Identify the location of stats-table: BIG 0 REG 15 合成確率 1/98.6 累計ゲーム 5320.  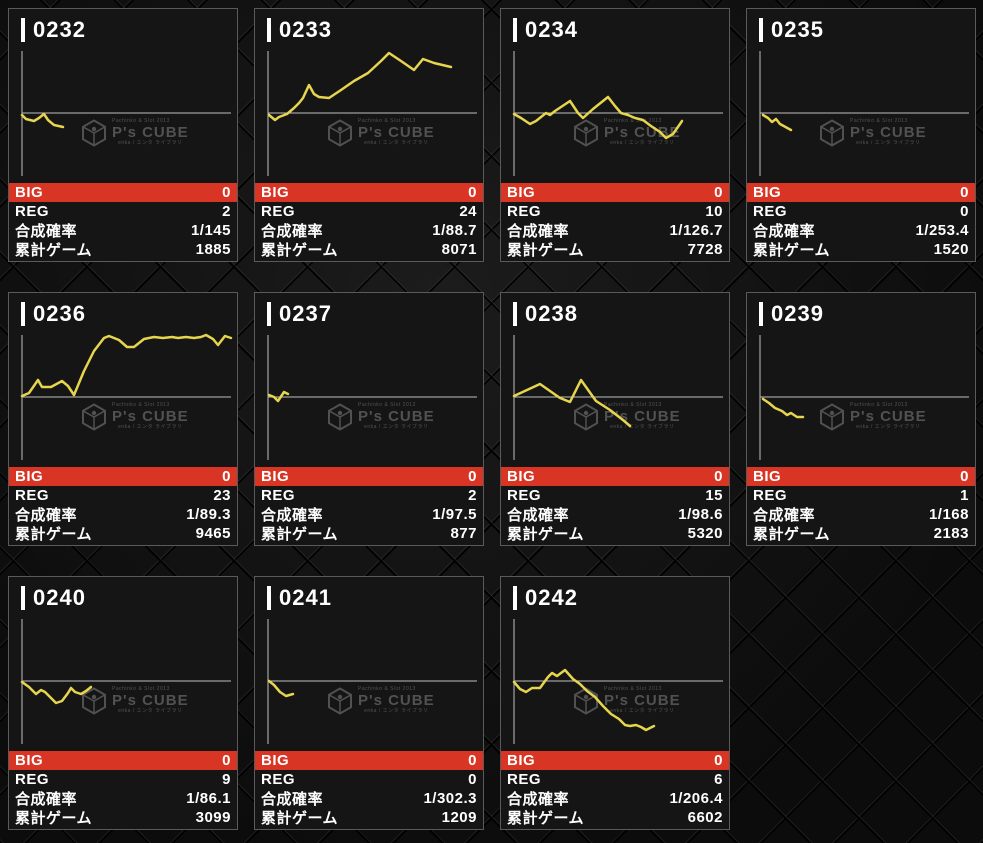
(615, 505).